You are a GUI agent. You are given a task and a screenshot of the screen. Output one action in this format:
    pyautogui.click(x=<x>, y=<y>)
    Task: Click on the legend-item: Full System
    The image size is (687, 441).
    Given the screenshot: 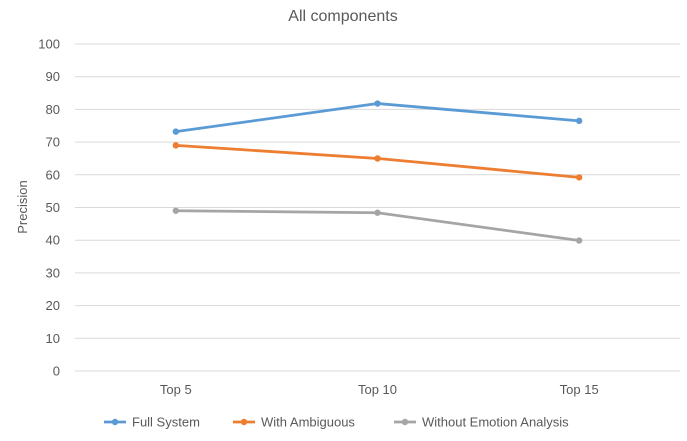 What is the action you would take?
    pyautogui.click(x=152, y=422)
    